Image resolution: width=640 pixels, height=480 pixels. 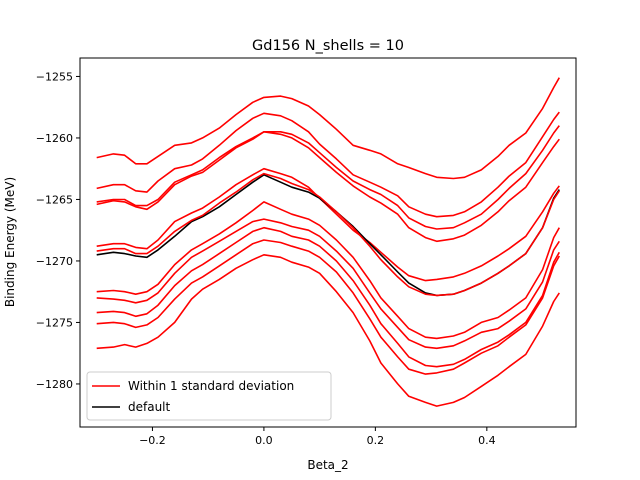 What do you see at coordinates (376, 440) in the screenshot?
I see `x-tick-label: 0.2` at bounding box center [376, 440].